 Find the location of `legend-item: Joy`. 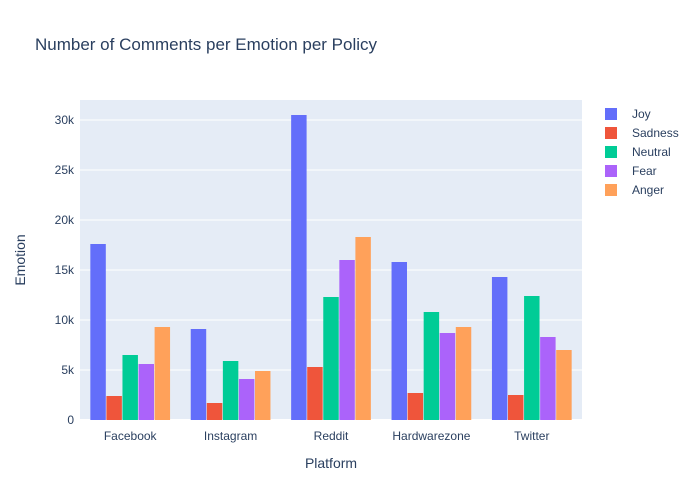

legend-item: Joy is located at coordinates (628, 114).